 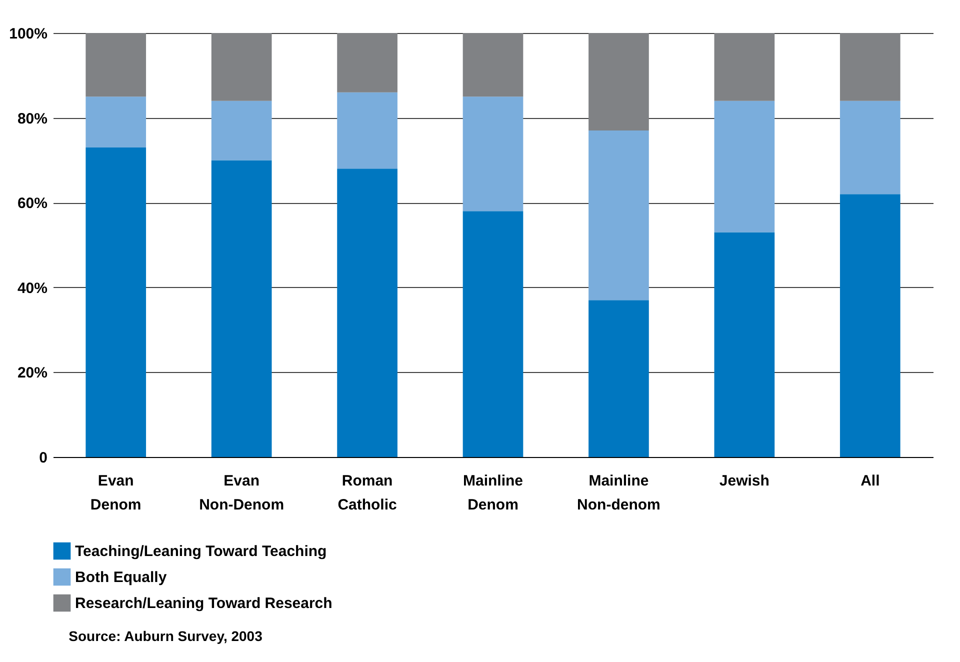 I want to click on x-tick-label: Mainline Non-denom, so click(x=618, y=493).